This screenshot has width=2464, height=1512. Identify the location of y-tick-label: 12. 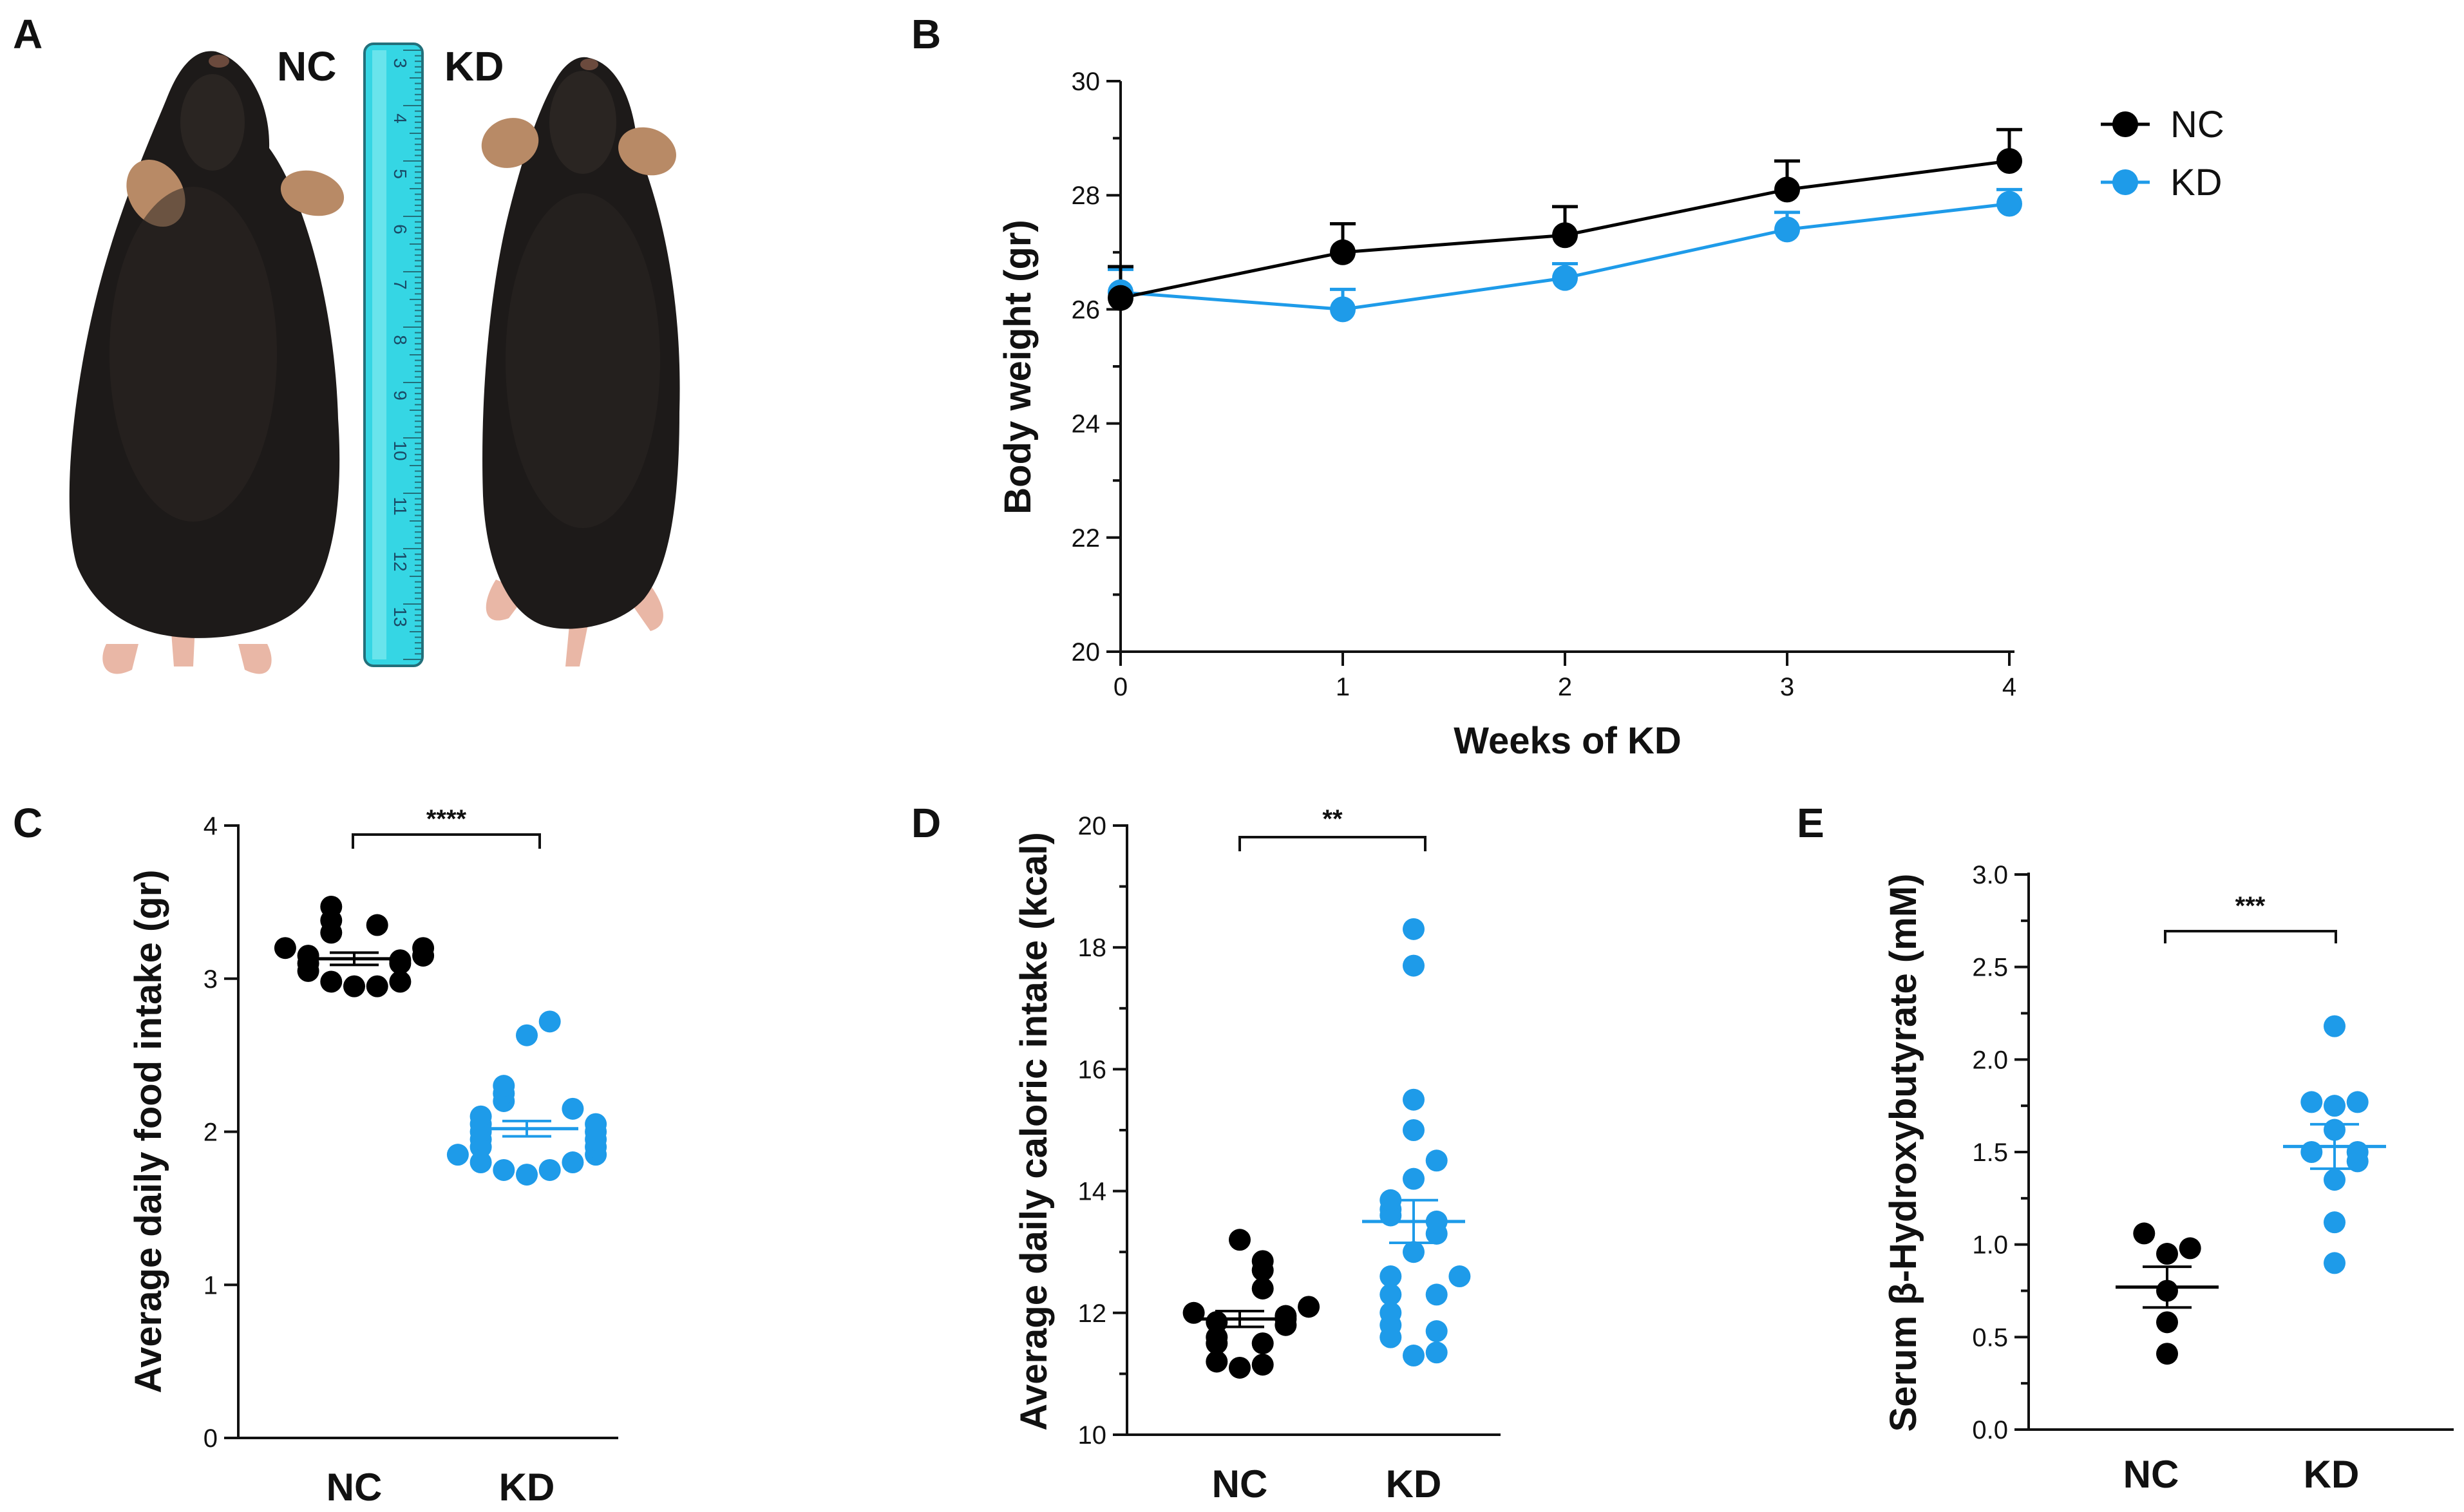
(1092, 1313).